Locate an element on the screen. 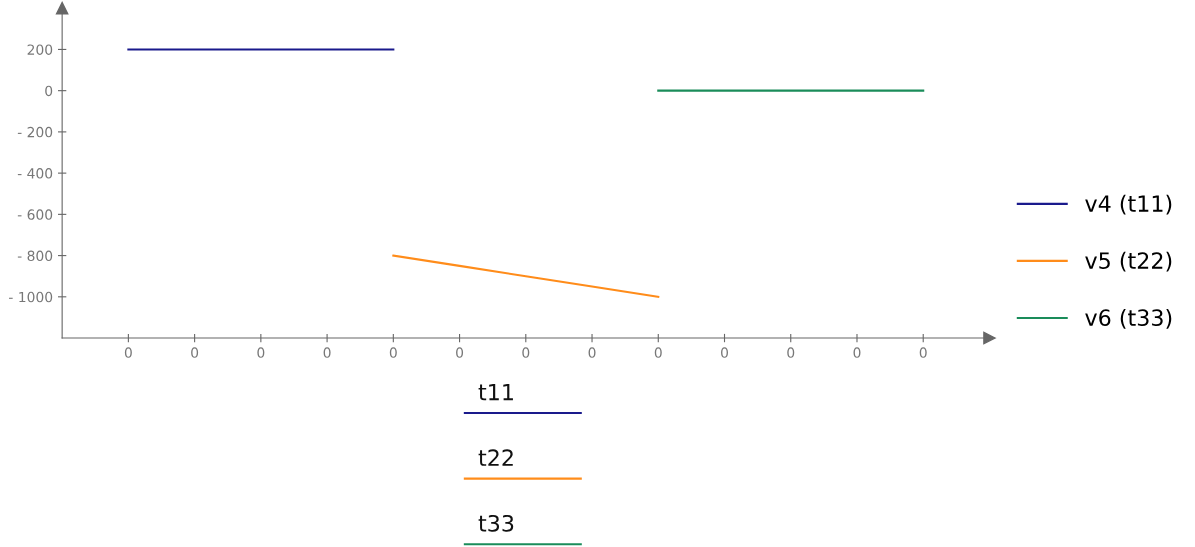 This screenshot has width=1195, height=547. y-tick-label: - 600 is located at coordinates (35, 214).